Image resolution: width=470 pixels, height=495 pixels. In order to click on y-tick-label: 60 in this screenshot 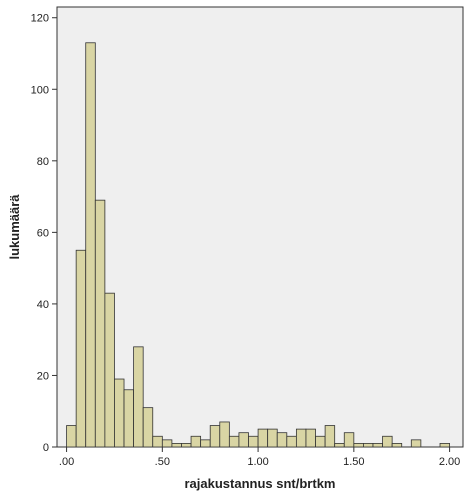, I will do `click(43, 233)`.